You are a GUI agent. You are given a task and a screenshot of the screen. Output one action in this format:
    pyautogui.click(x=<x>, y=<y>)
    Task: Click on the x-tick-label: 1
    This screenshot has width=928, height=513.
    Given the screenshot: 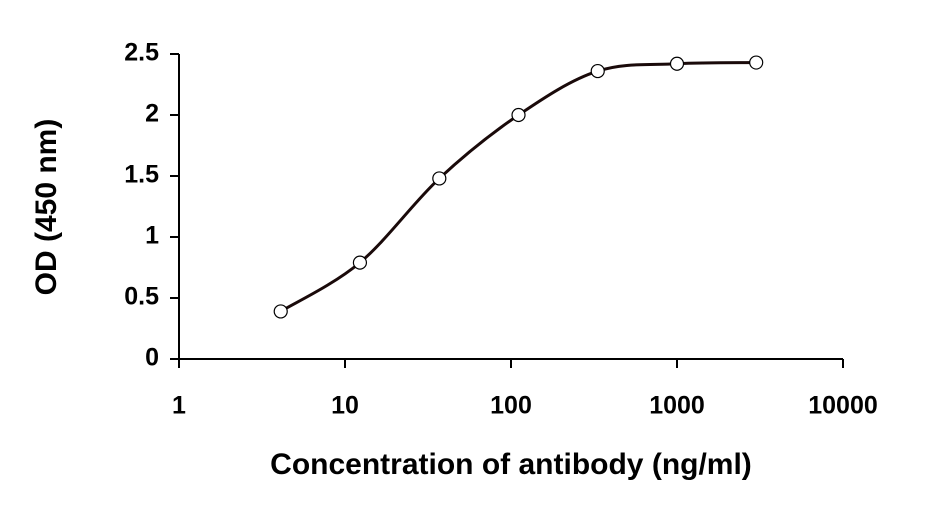 What is the action you would take?
    pyautogui.click(x=179, y=406)
    